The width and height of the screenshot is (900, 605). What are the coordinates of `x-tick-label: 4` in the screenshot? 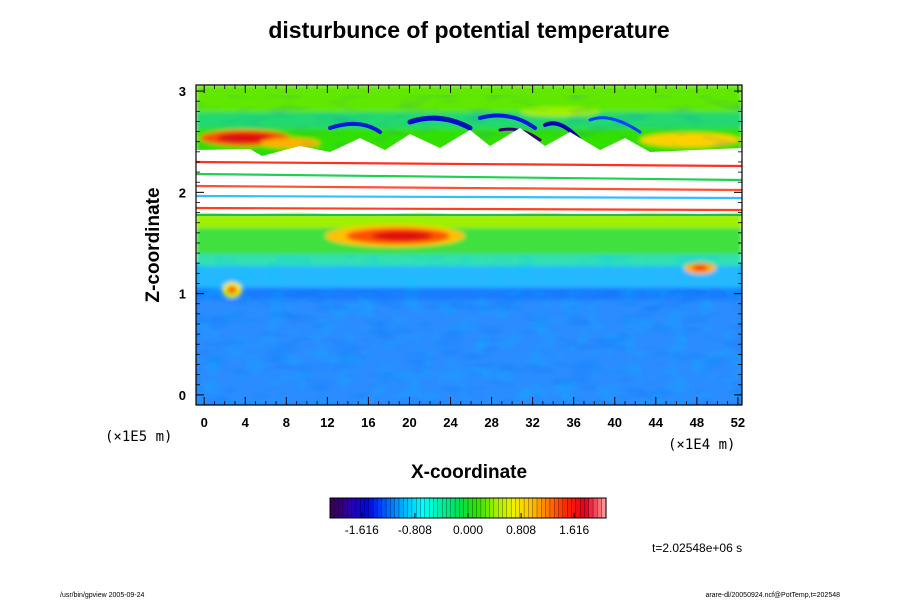 It's located at (246, 422).